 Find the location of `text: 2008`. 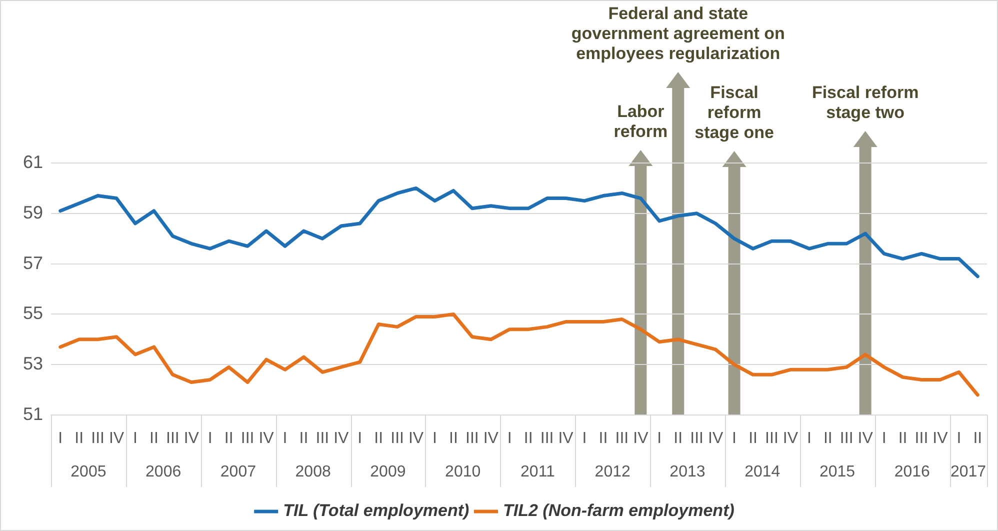

text: 2008 is located at coordinates (313, 471).